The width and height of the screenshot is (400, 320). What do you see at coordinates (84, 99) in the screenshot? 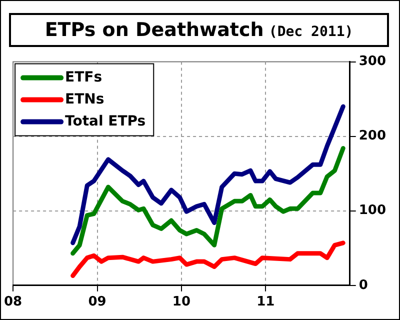
I see `legend-label: ETNs` at bounding box center [84, 99].